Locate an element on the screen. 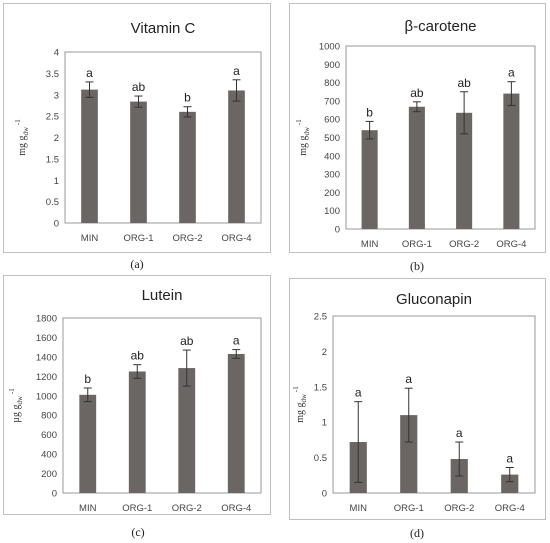  y-tick-label-6: 600 is located at coordinates (332, 120).